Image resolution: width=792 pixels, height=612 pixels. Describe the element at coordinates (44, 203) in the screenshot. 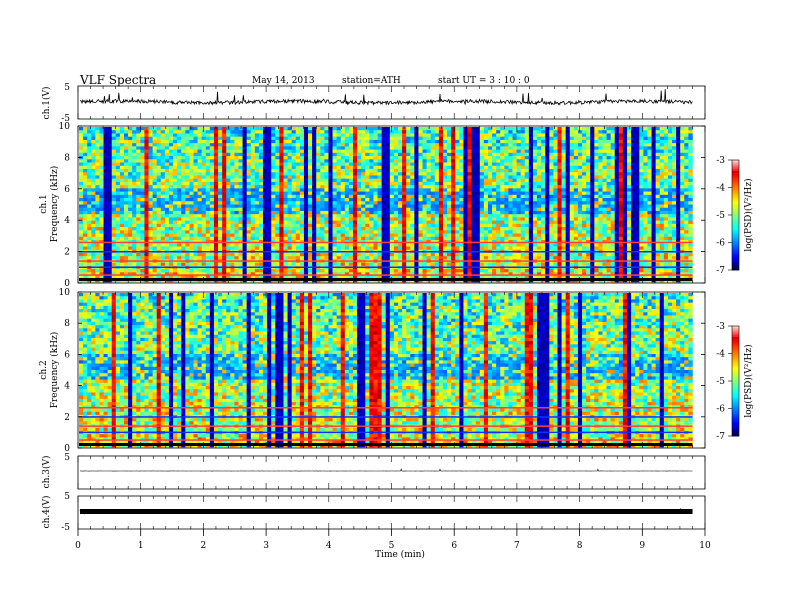

I see `ch1-spec-ylabel-channel: ch.1` at that location.